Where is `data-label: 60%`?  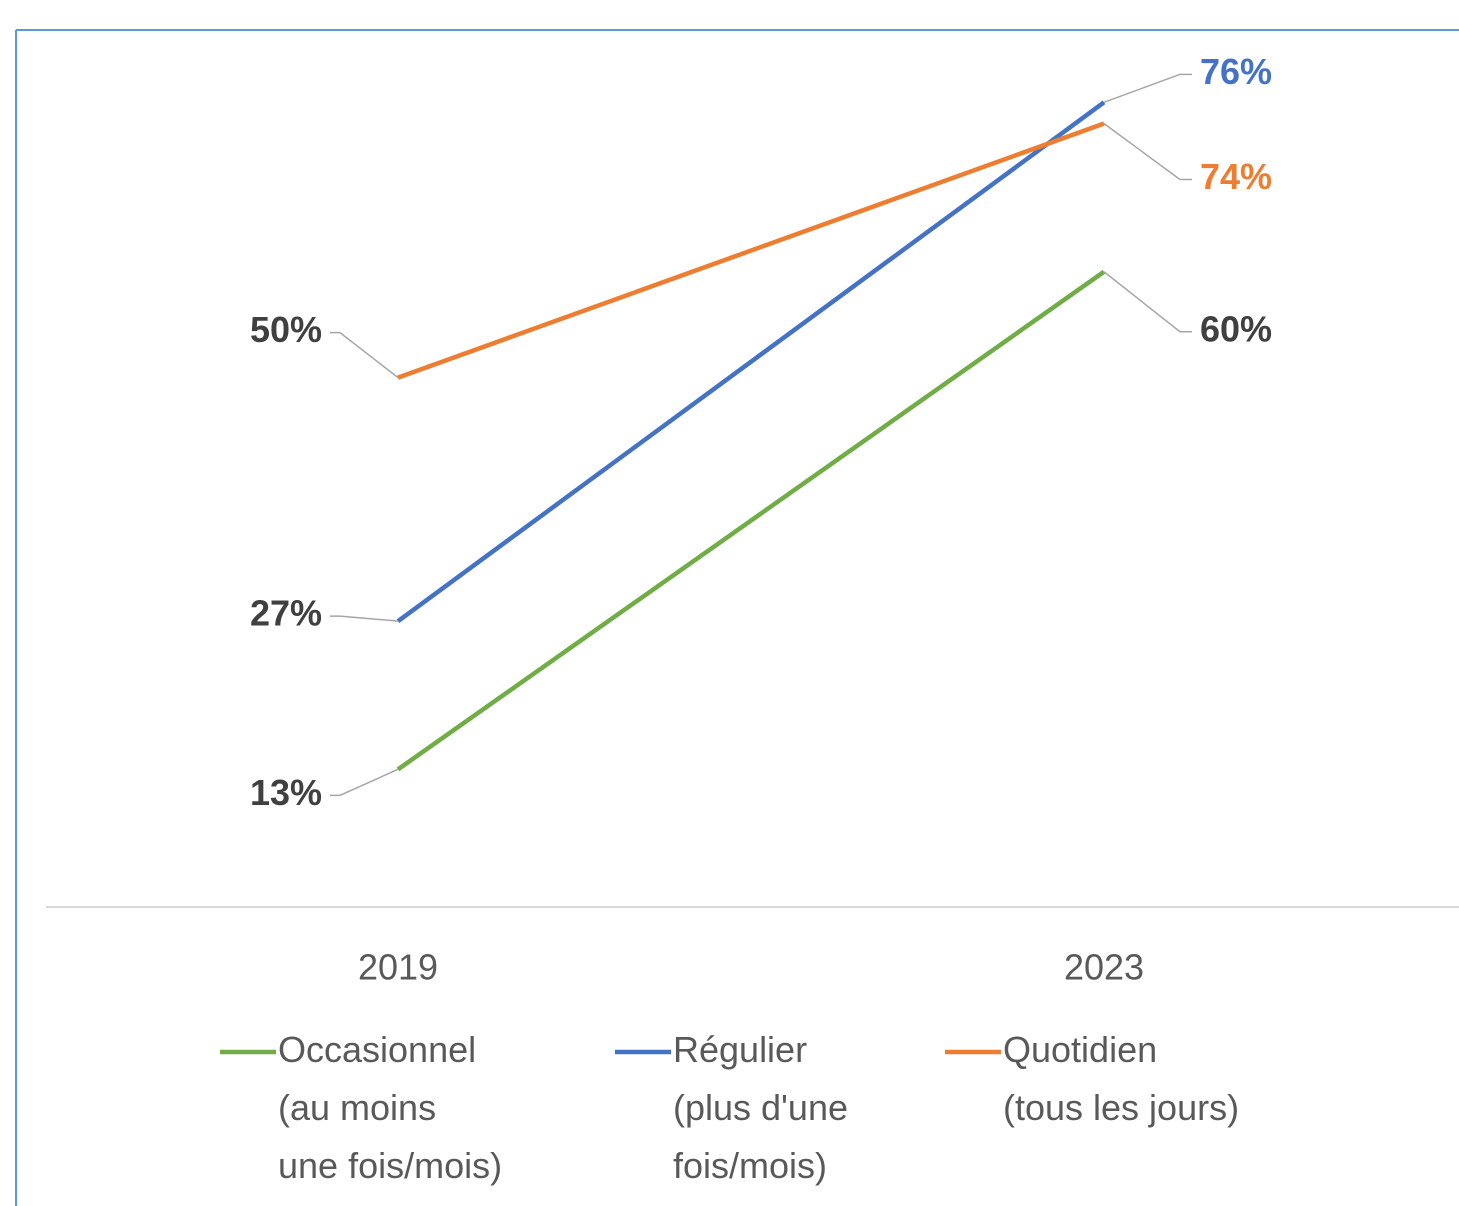
data-label: 60% is located at coordinates (1236, 328).